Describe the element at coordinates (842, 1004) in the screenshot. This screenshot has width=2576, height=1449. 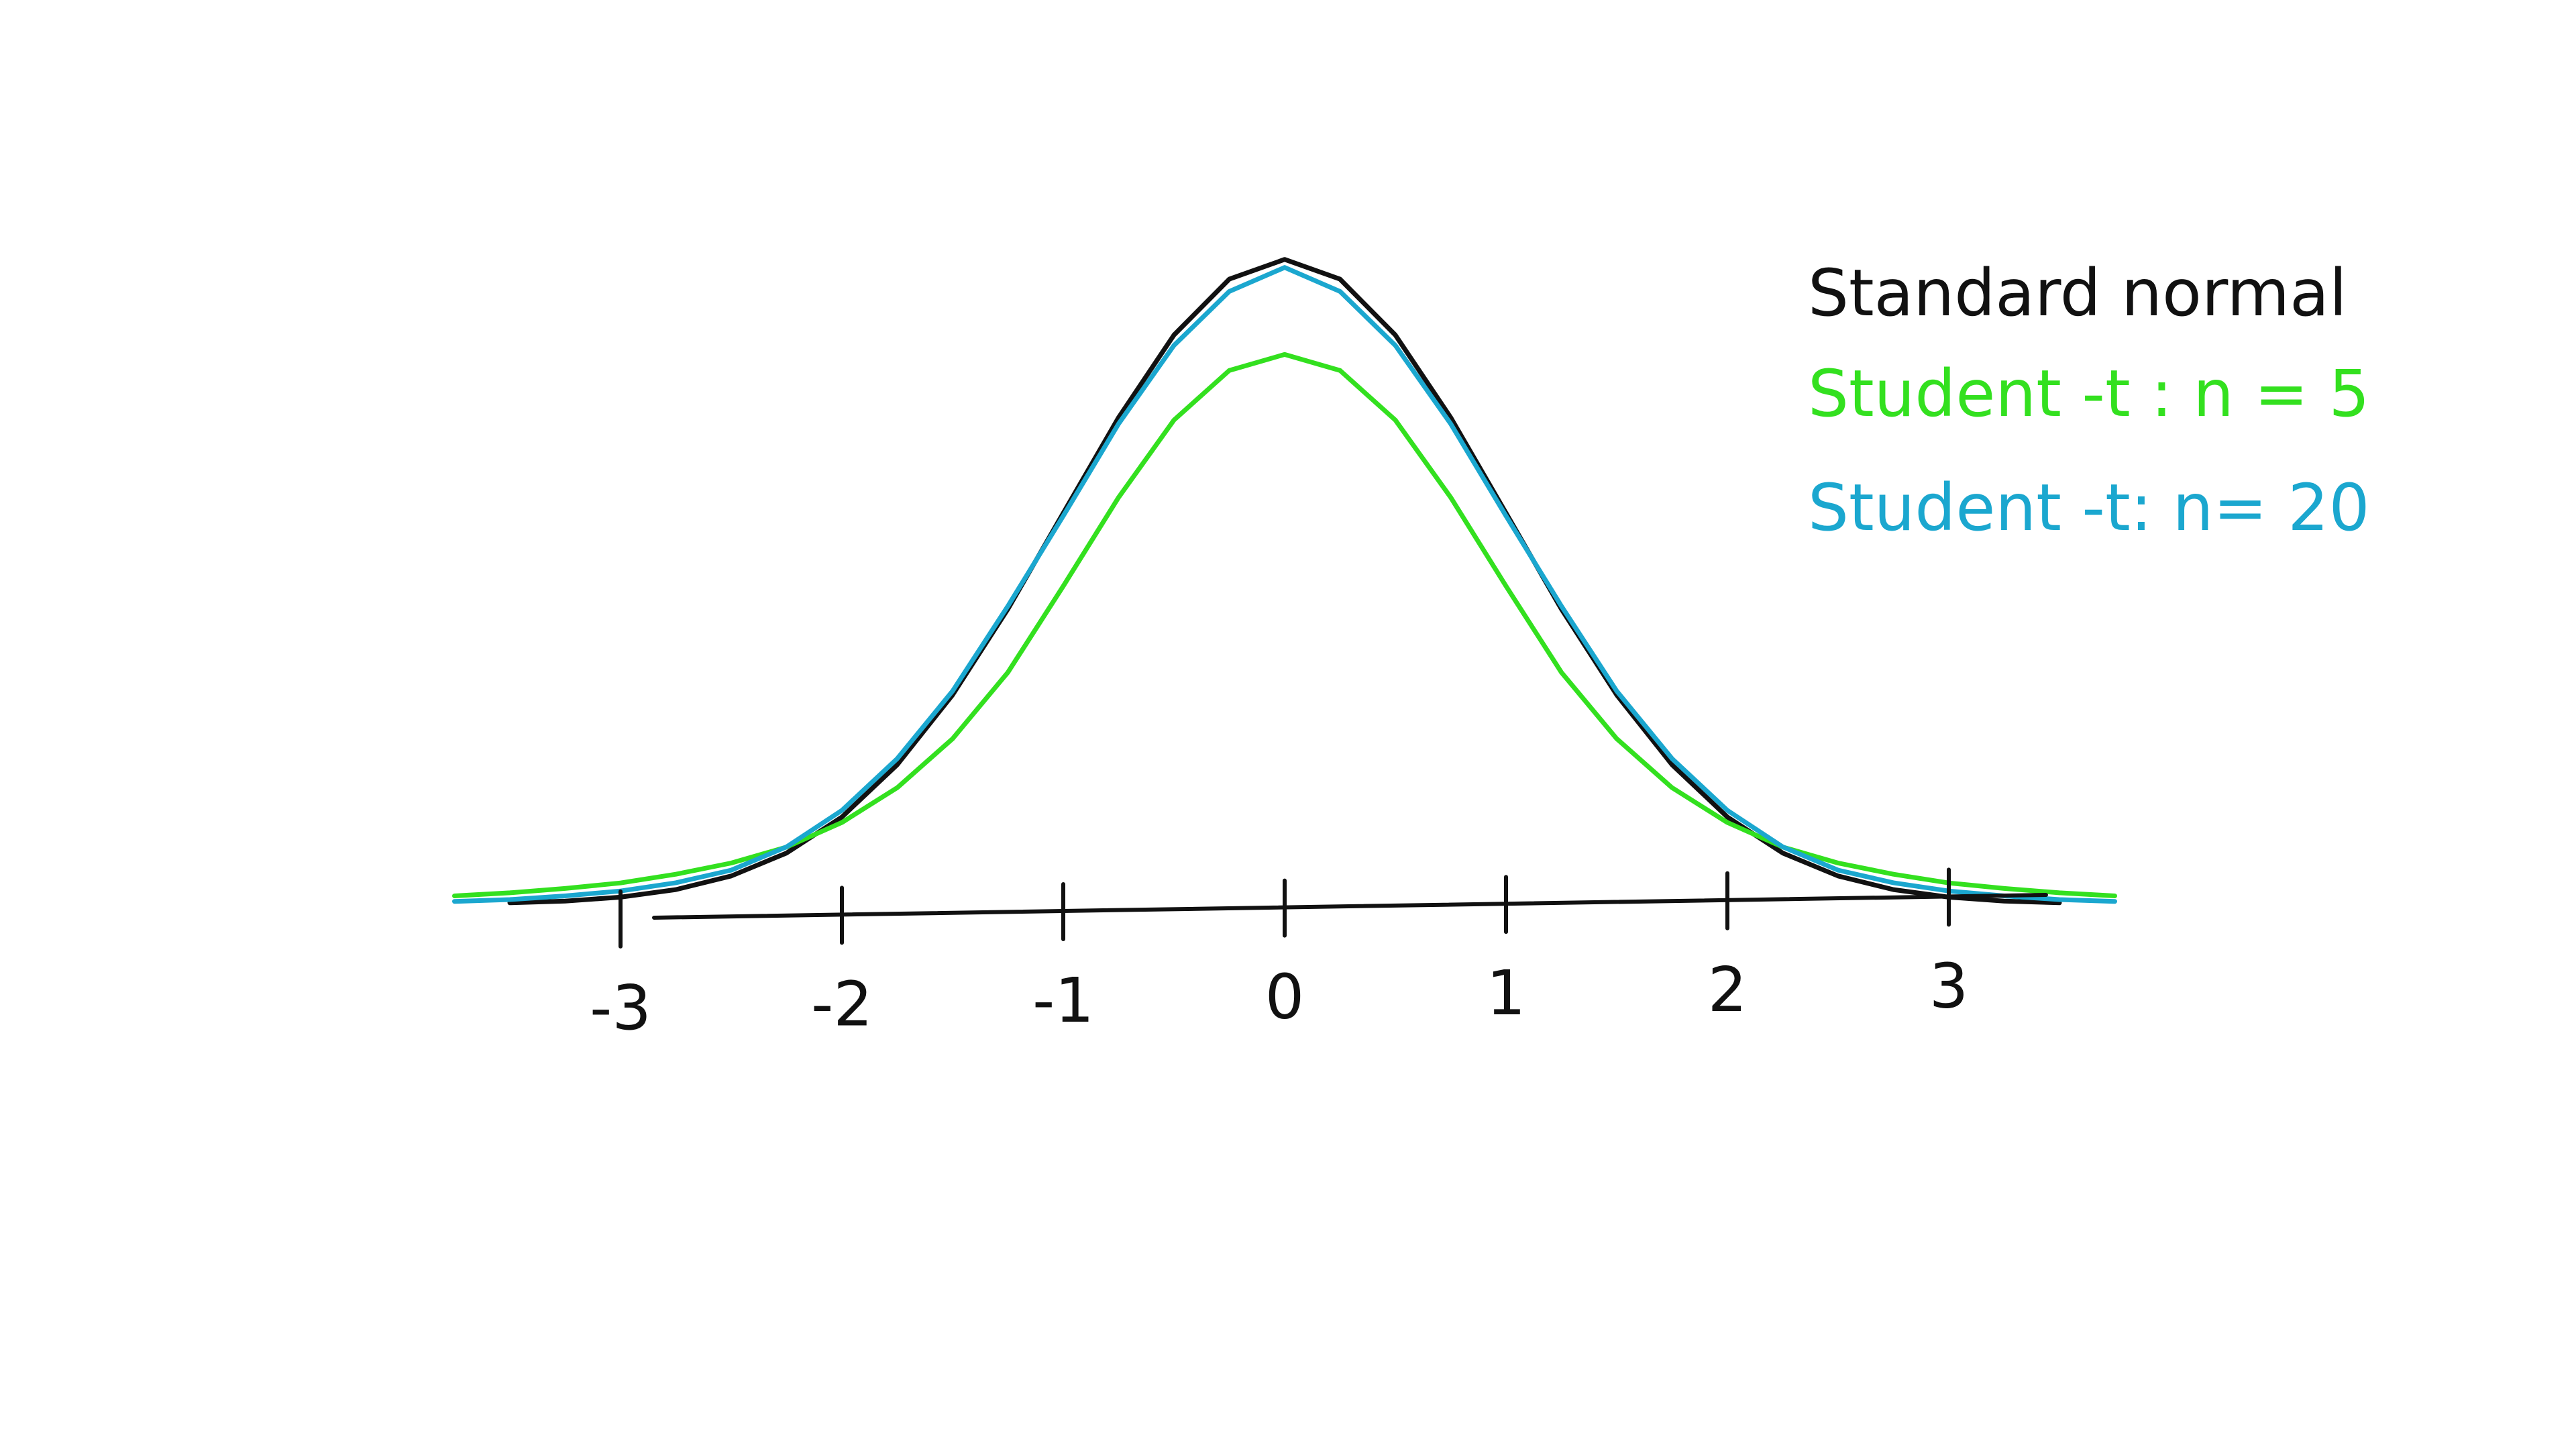
I see `x-tick-label-1: -2` at that location.